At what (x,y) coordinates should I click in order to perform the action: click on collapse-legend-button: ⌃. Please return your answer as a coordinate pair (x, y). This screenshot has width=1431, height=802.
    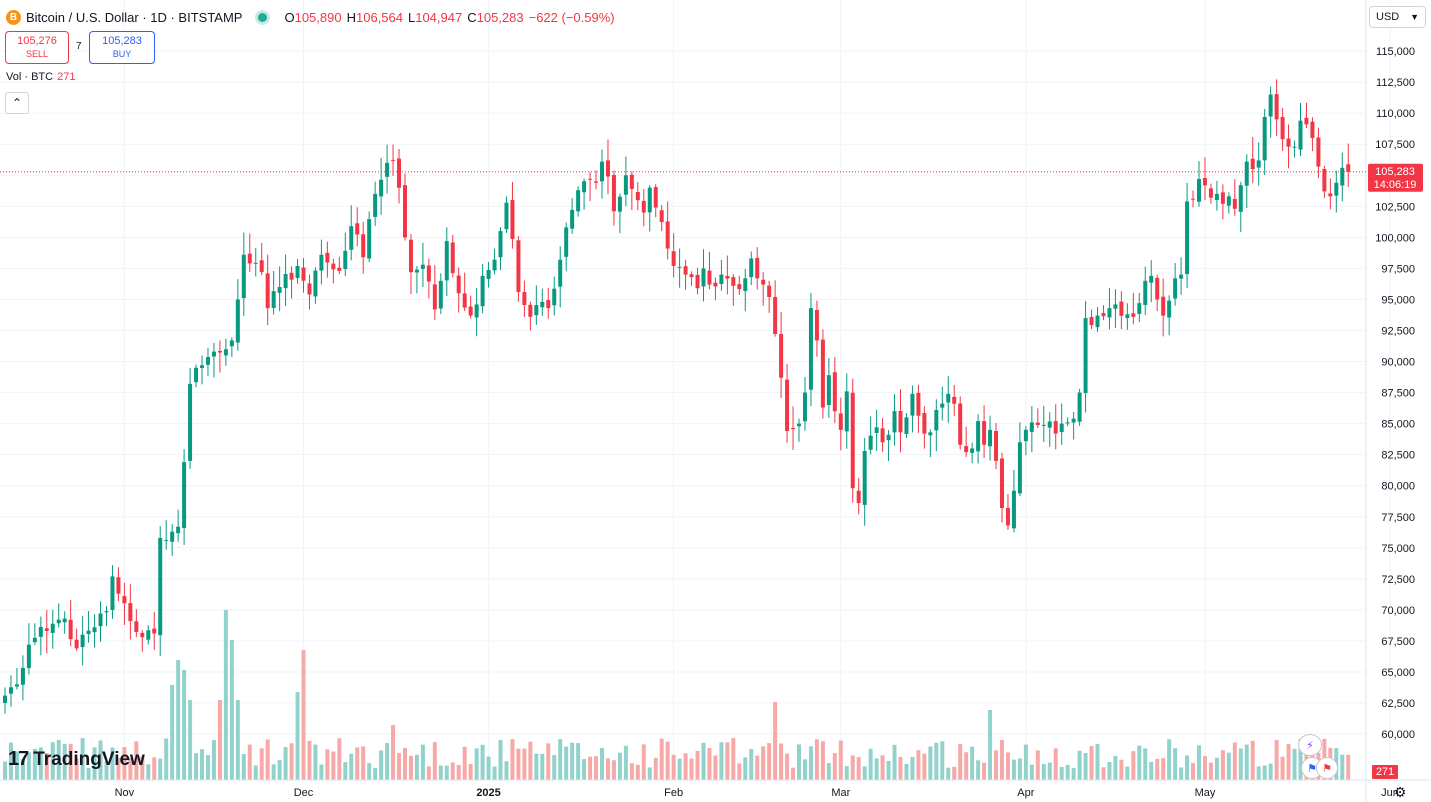
    Looking at the image, I should click on (17, 103).